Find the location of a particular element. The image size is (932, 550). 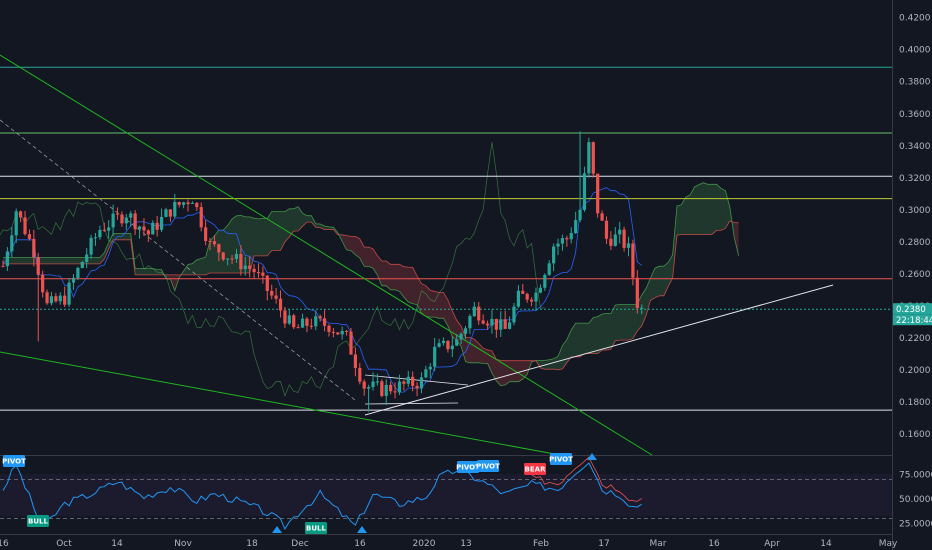

price-tick-label: 0.3600 is located at coordinates (915, 115).